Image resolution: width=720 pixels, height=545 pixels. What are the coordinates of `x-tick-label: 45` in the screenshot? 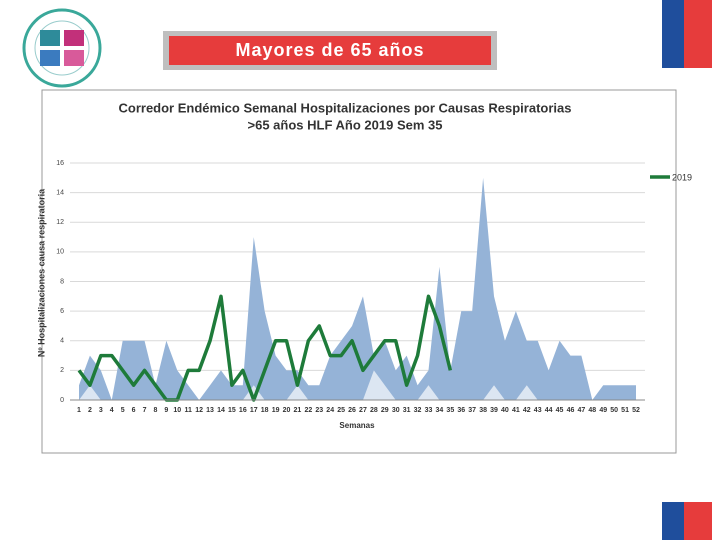 It's located at (560, 410).